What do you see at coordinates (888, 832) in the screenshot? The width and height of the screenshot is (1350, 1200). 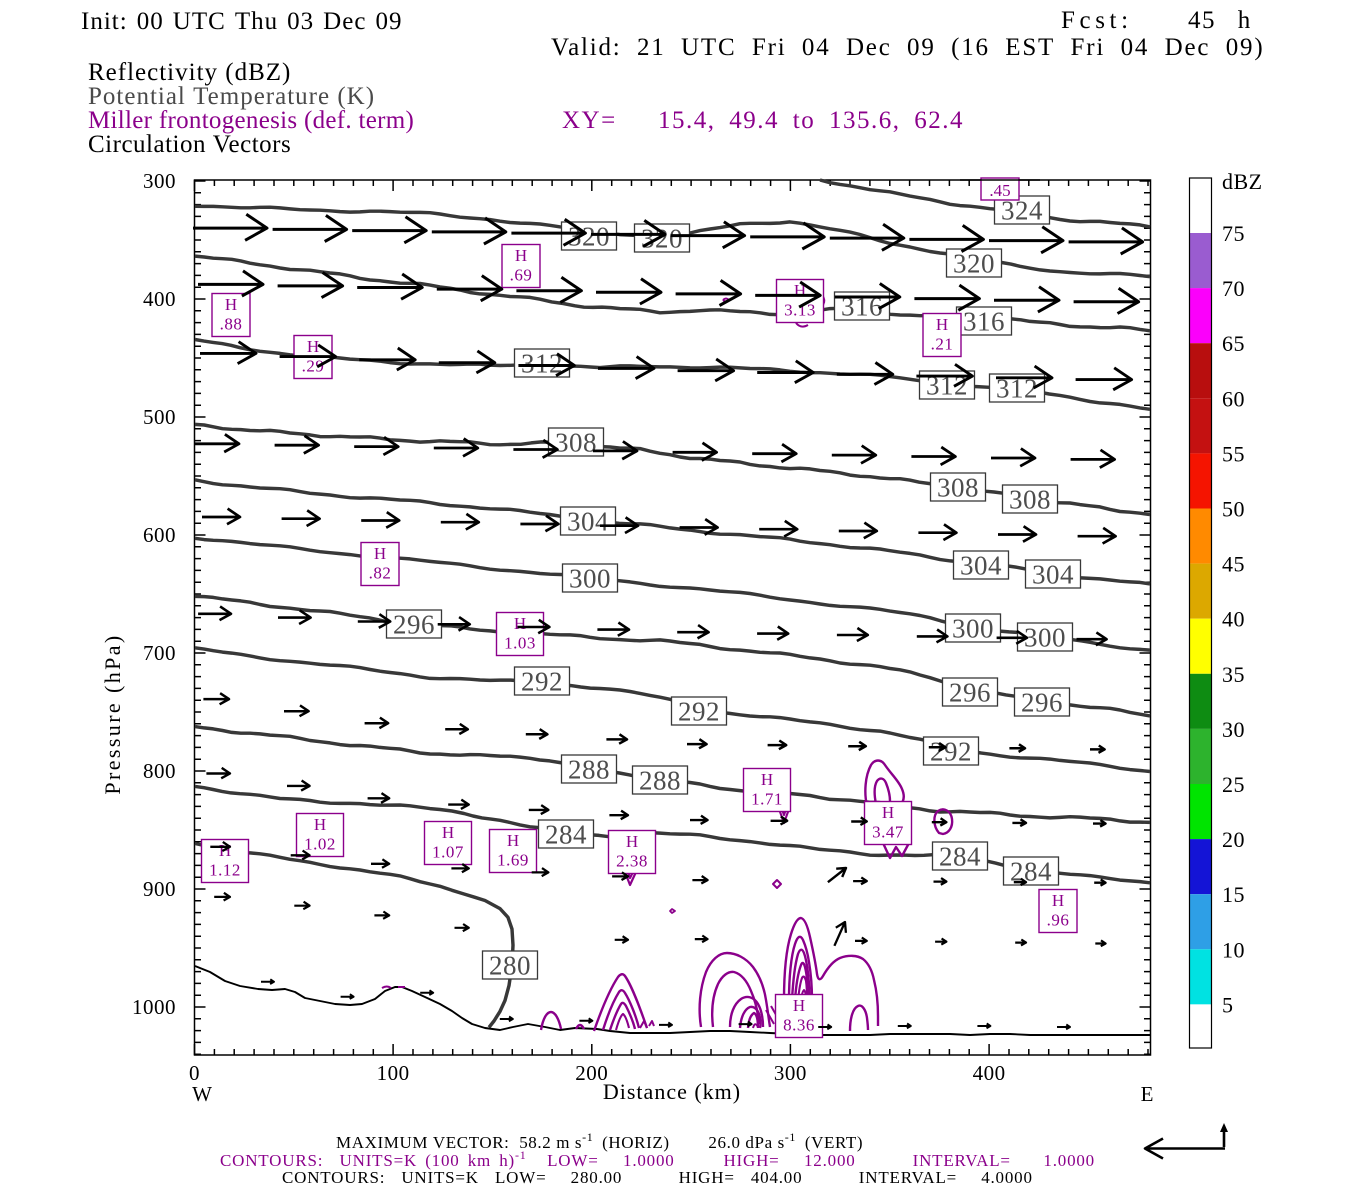 I see `svg-text: 3.47` at bounding box center [888, 832].